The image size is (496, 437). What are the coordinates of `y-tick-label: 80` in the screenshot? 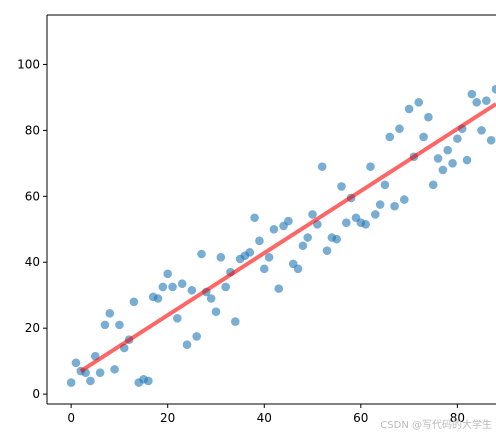 It's located at (32, 130).